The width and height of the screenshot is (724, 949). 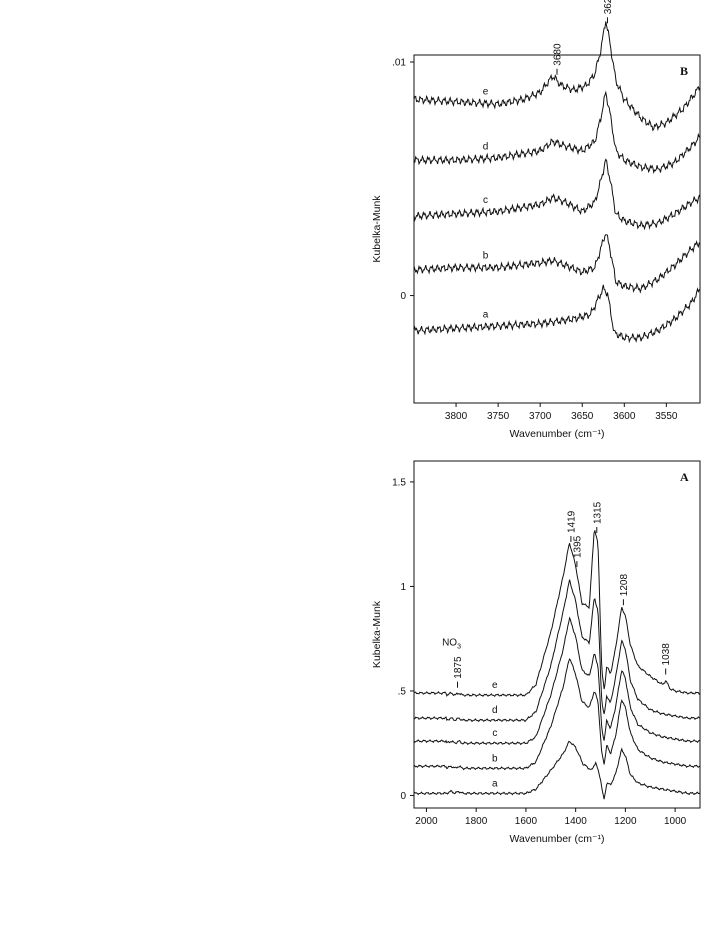 What do you see at coordinates (666, 654) in the screenshot?
I see `peak-label: 1038` at bounding box center [666, 654].